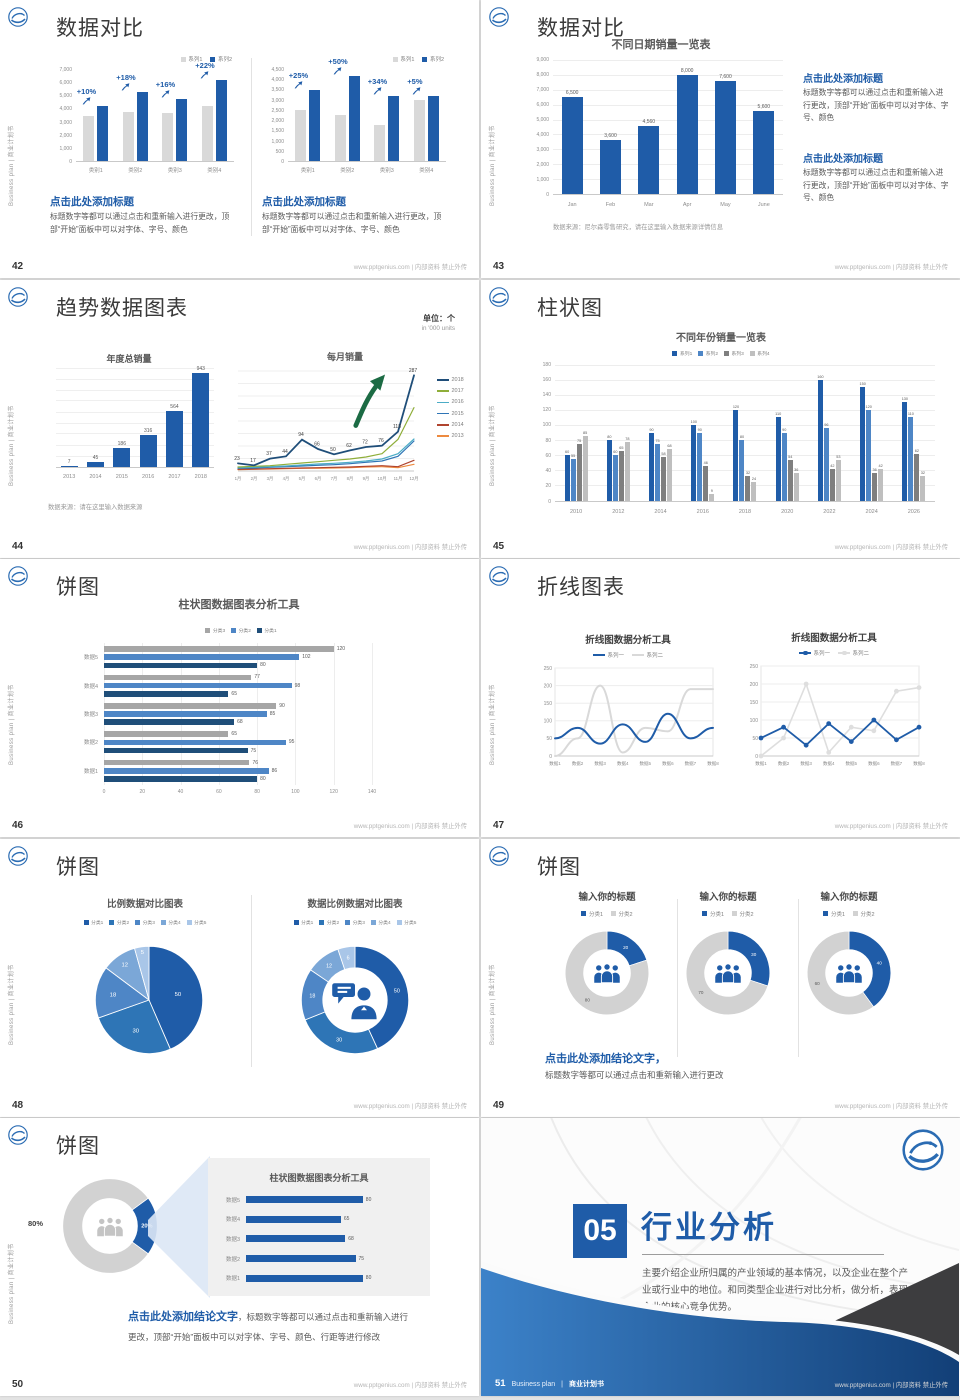  What do you see at coordinates (295, 1259) in the screenshot?
I see `bar-group: 数据2 75` at bounding box center [295, 1259].